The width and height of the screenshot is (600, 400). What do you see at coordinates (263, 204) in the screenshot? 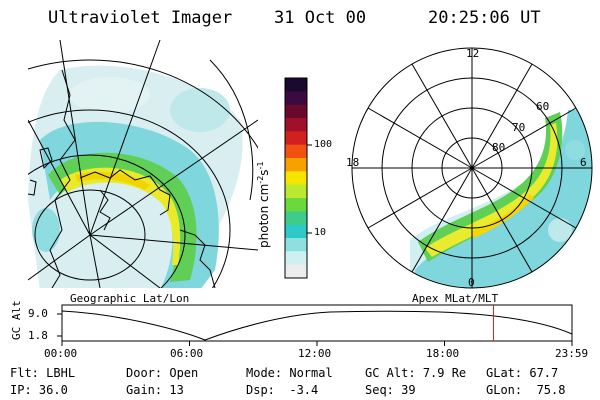
I see `colorbar-unit: photon cm-2s-1` at bounding box center [263, 204].